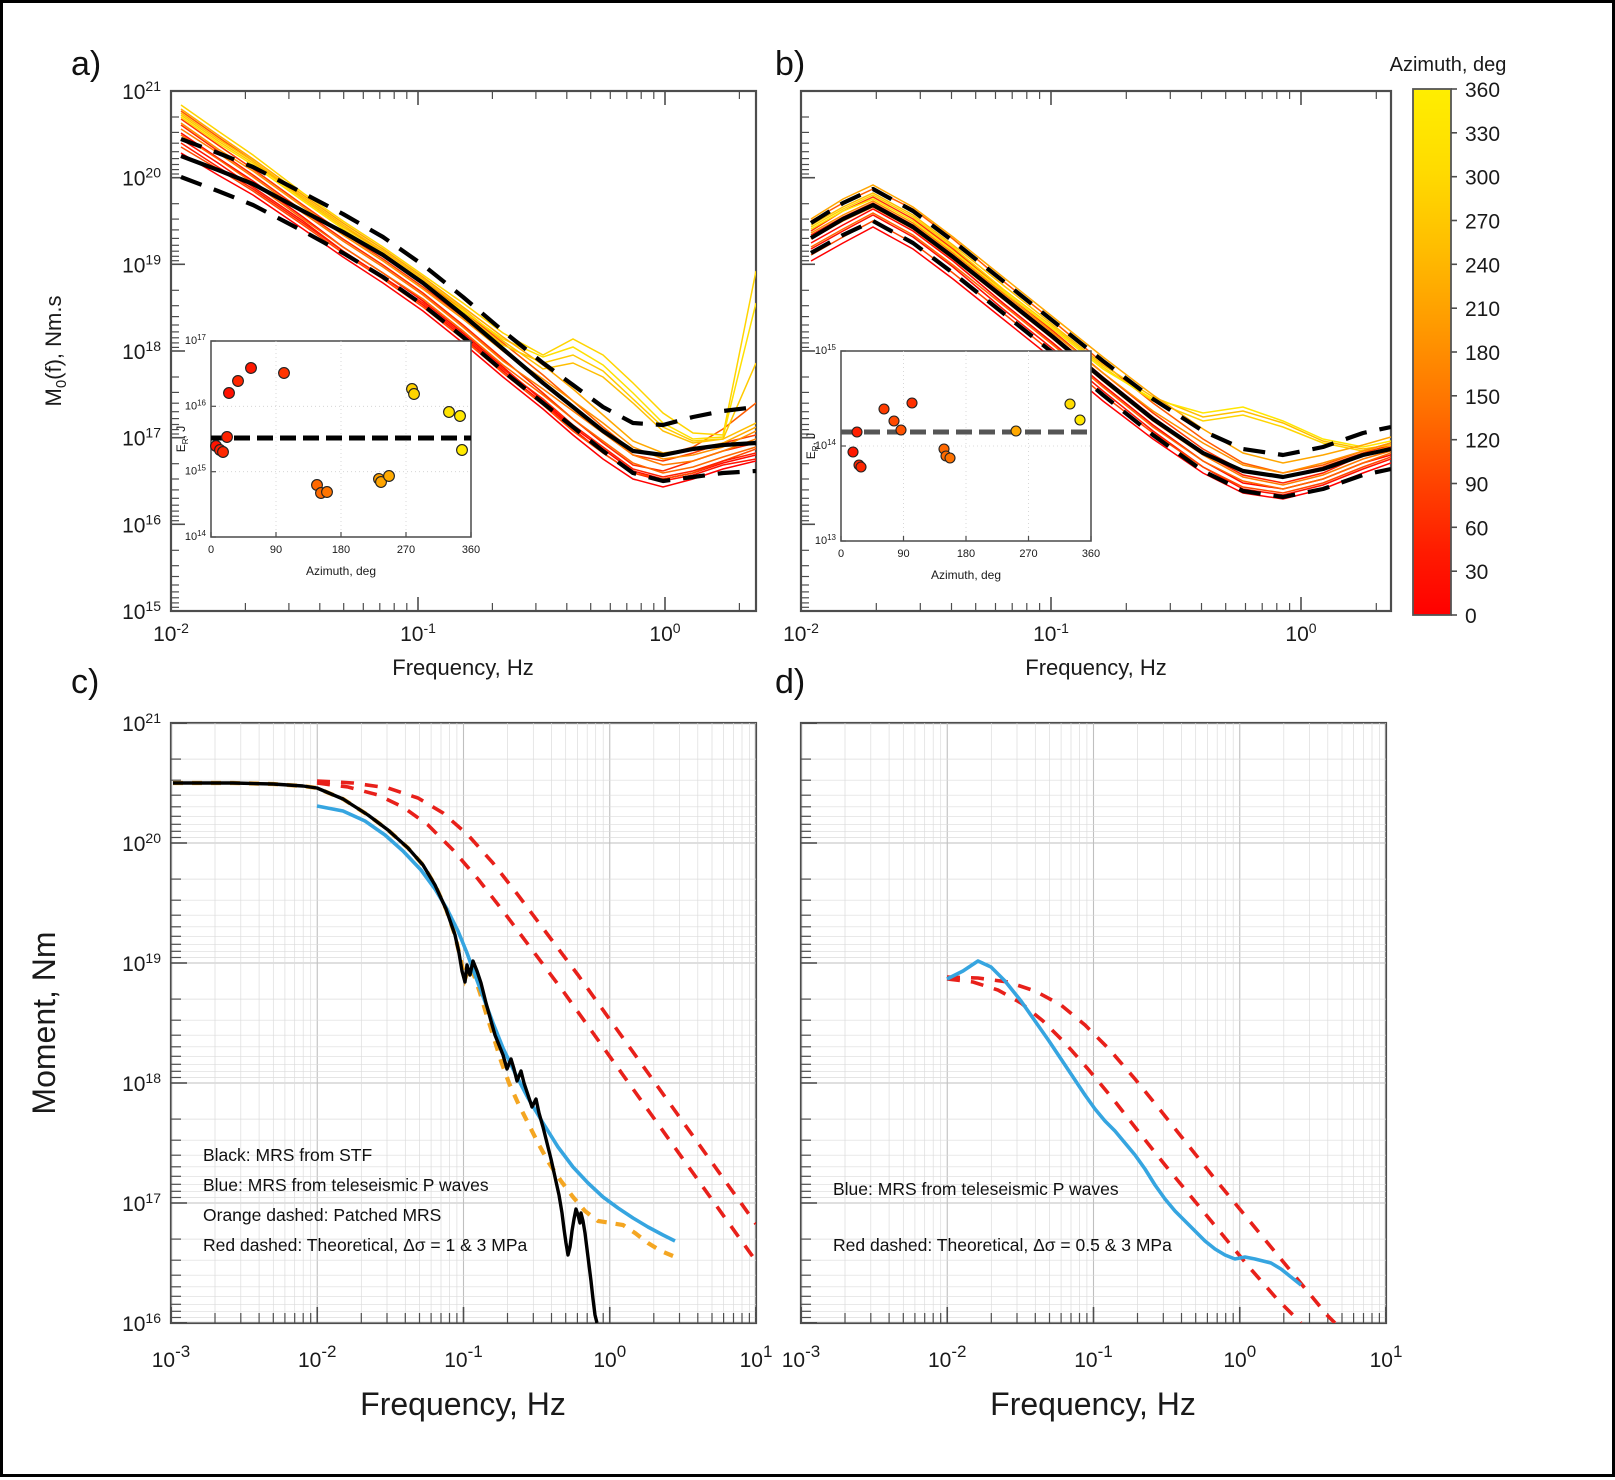 Image resolution: width=1615 pixels, height=1480 pixels. I want to click on panel-a-inset-points, so click(339, 430).